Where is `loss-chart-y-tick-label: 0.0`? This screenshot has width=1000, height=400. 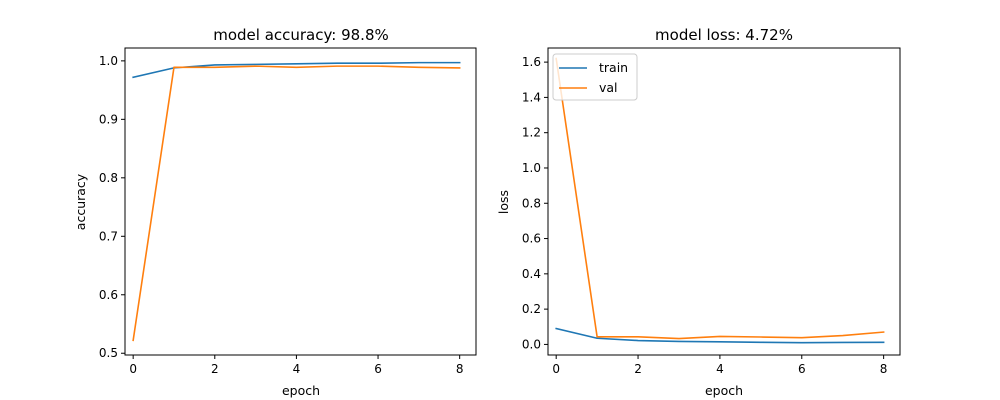 loss-chart-y-tick-label: 0.0 is located at coordinates (531, 344).